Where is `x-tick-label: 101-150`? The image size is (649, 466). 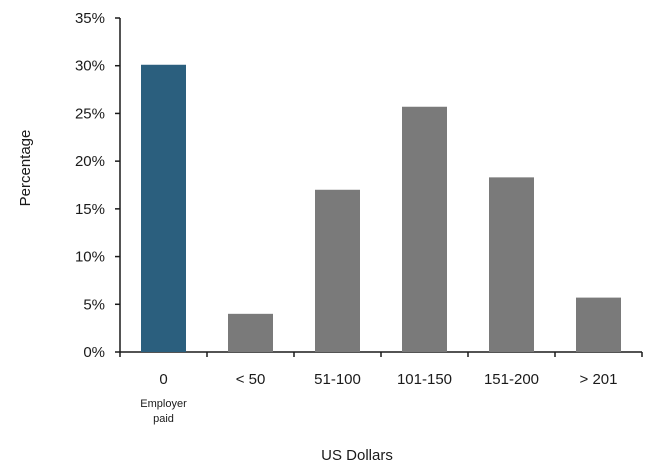 x-tick-label: 101-150 is located at coordinates (424, 379).